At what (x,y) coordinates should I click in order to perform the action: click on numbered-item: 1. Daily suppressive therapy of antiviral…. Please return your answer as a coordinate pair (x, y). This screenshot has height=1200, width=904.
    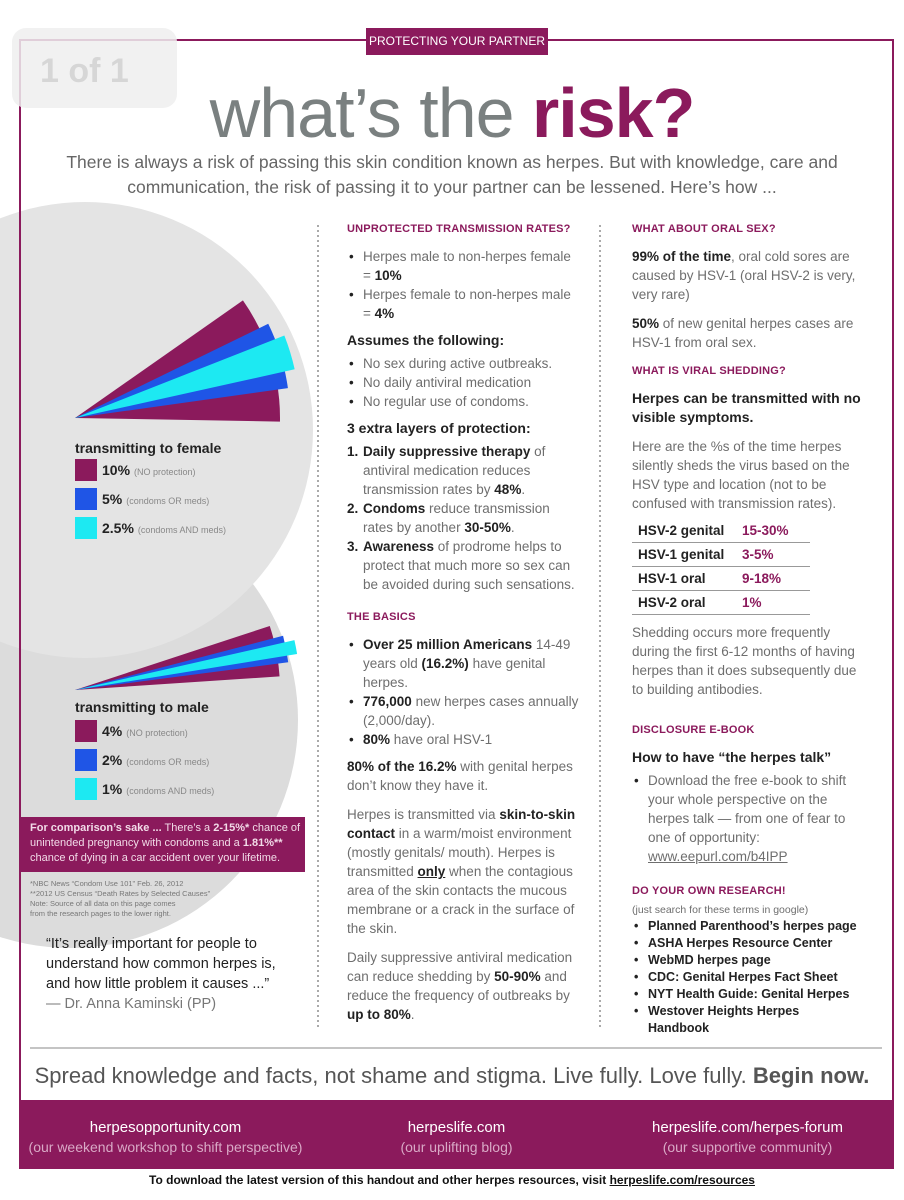
    Looking at the image, I should click on (463, 470).